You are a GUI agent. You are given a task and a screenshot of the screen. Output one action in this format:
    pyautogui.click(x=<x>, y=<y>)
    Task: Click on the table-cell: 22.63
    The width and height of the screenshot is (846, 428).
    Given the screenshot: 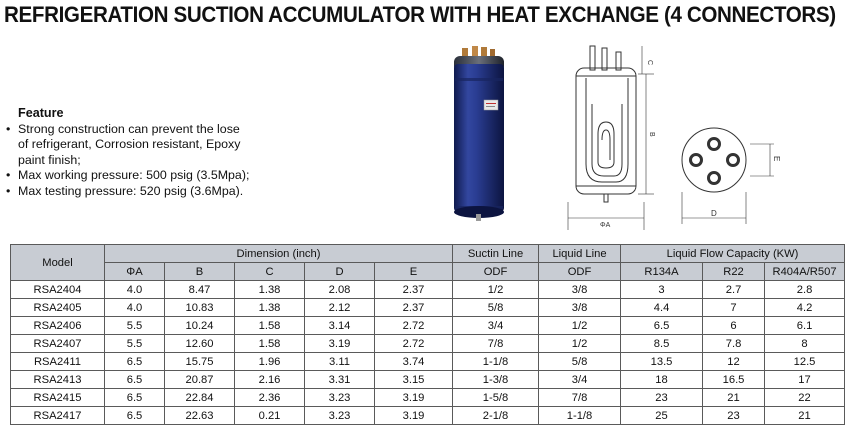 What is the action you would take?
    pyautogui.click(x=199, y=415)
    